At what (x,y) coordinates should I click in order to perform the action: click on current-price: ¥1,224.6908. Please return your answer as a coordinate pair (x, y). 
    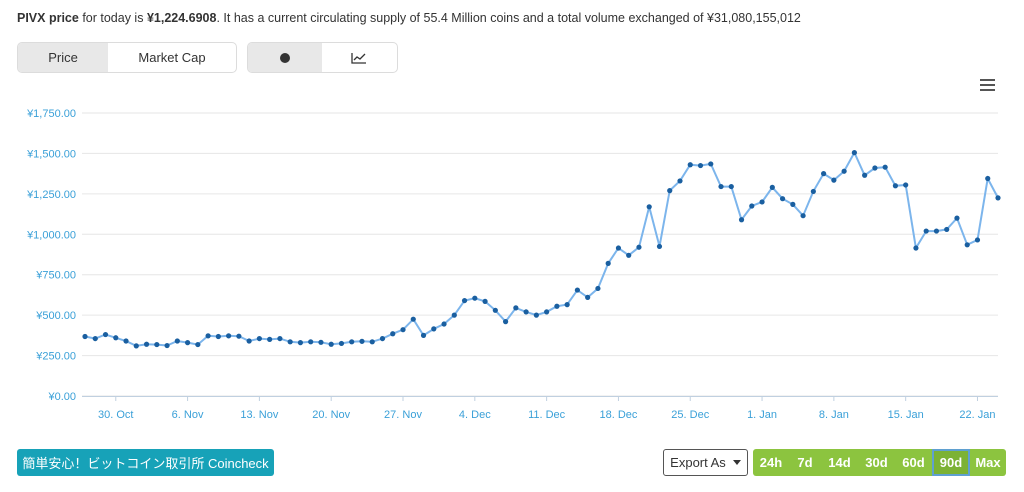
    Looking at the image, I should click on (181, 18).